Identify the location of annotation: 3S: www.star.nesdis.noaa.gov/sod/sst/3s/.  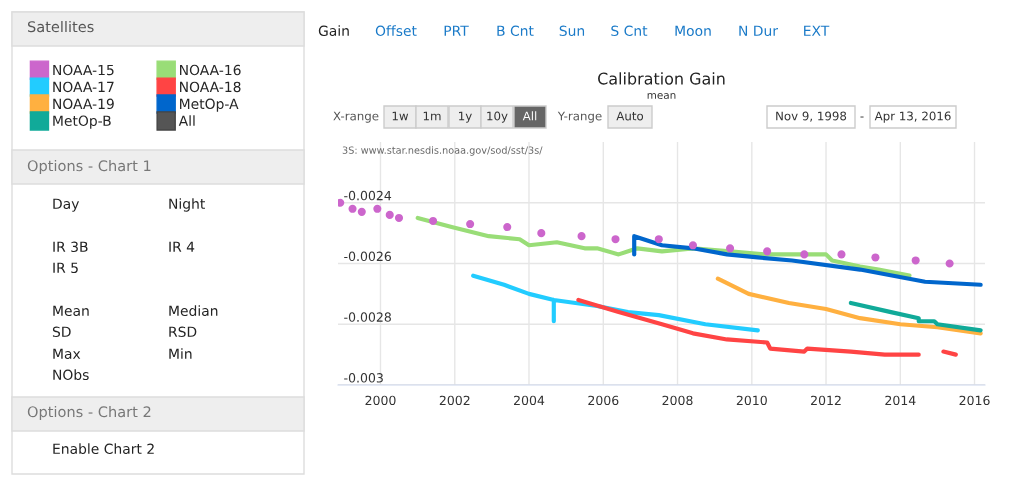
(442, 151).